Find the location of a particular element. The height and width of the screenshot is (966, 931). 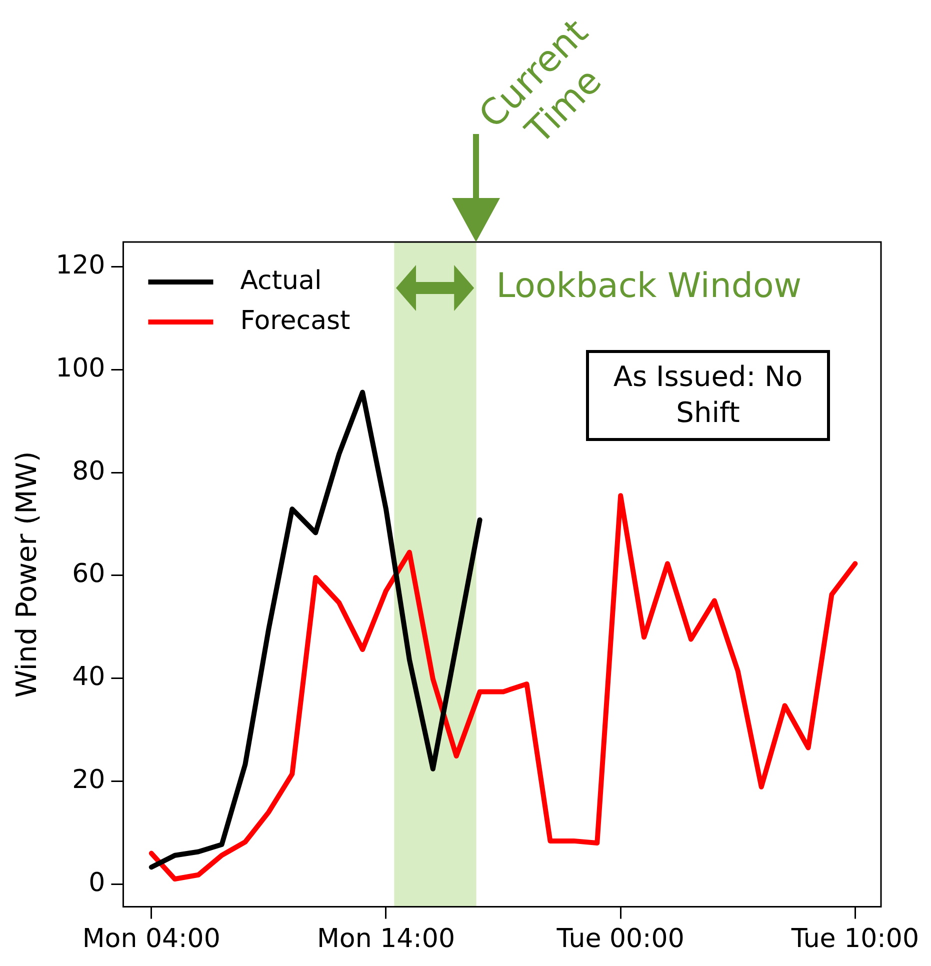

y-tick-label: 20 is located at coordinates (89, 780).